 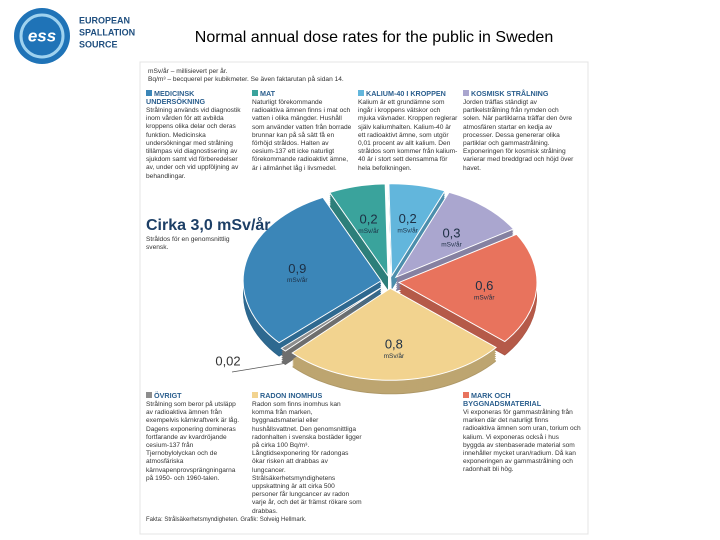 I want to click on block-title: KOSMISK STRÅLNING, so click(x=510, y=93).